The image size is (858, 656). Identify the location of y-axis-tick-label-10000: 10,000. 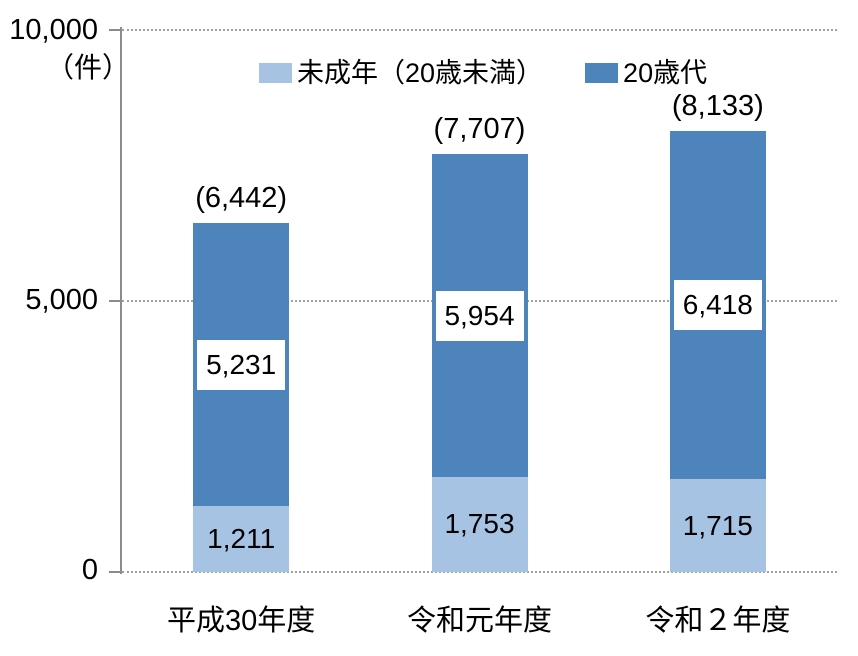
(53, 30).